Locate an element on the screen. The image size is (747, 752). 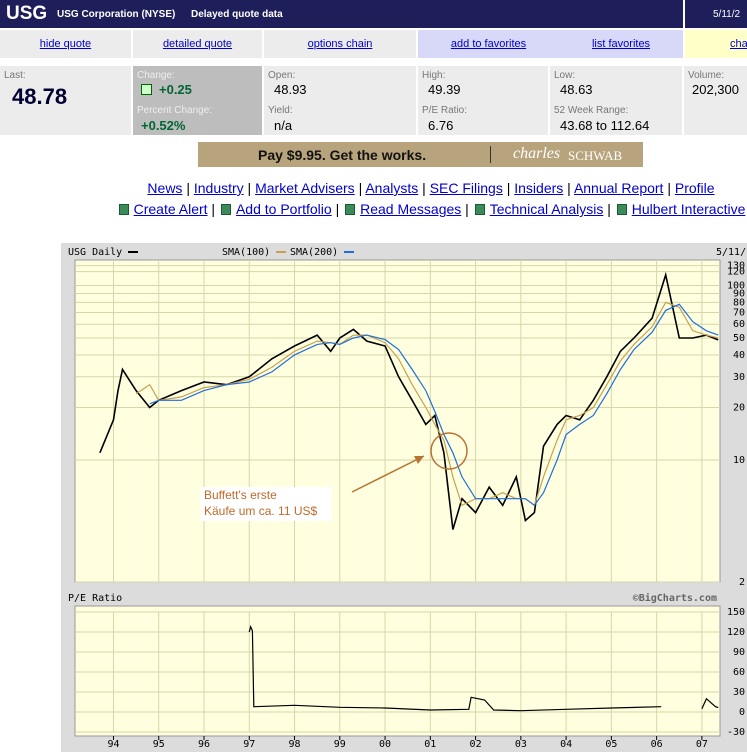
label: Volume: is located at coordinates (706, 75).